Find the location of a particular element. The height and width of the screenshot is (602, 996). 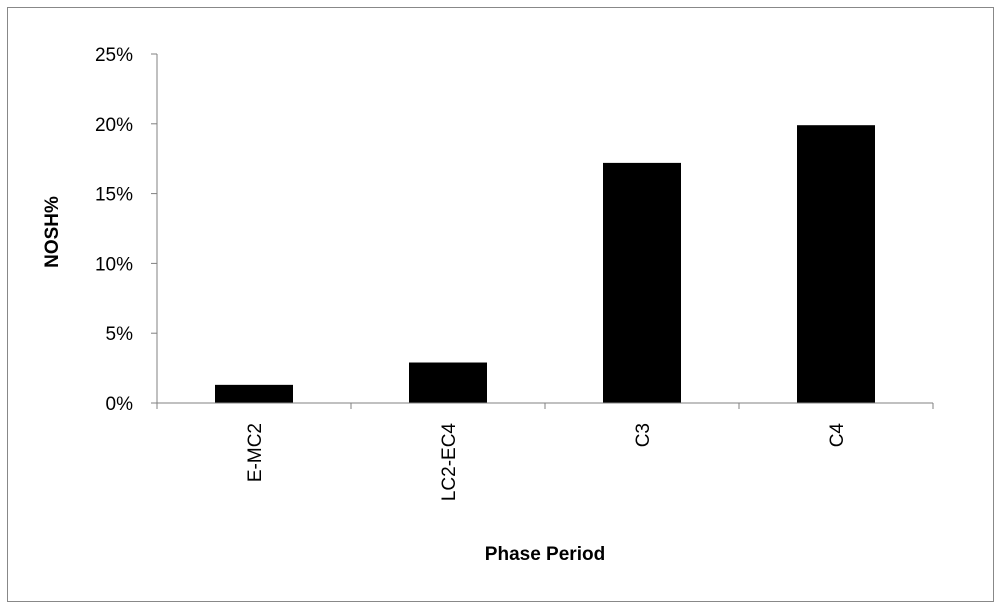

y-axis-title: NOSH% is located at coordinates (52, 232).